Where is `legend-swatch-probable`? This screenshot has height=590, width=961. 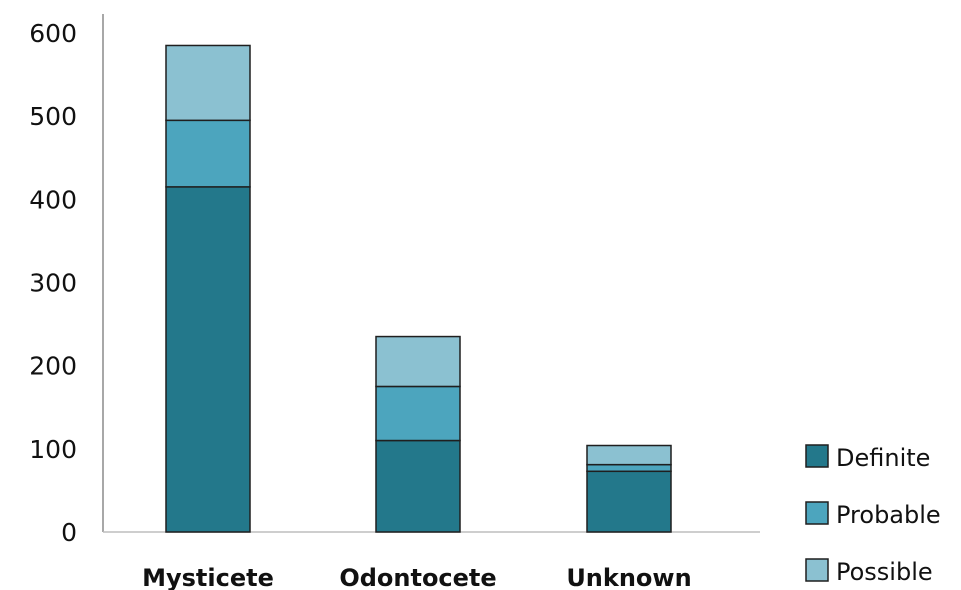
legend-swatch-probable is located at coordinates (817, 513).